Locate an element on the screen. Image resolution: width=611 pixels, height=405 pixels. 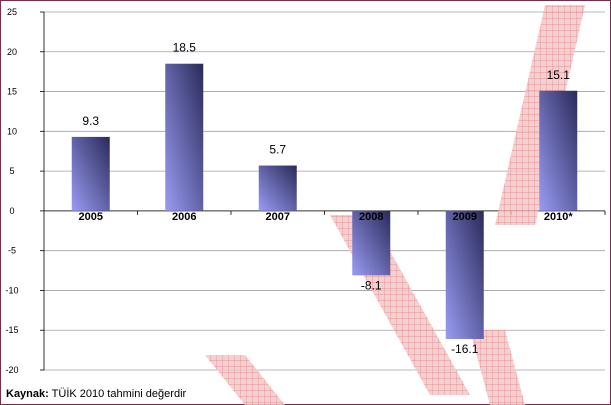
source-note: Kaynak: TÜİK 2010 tahmini değerdir is located at coordinates (96, 394).